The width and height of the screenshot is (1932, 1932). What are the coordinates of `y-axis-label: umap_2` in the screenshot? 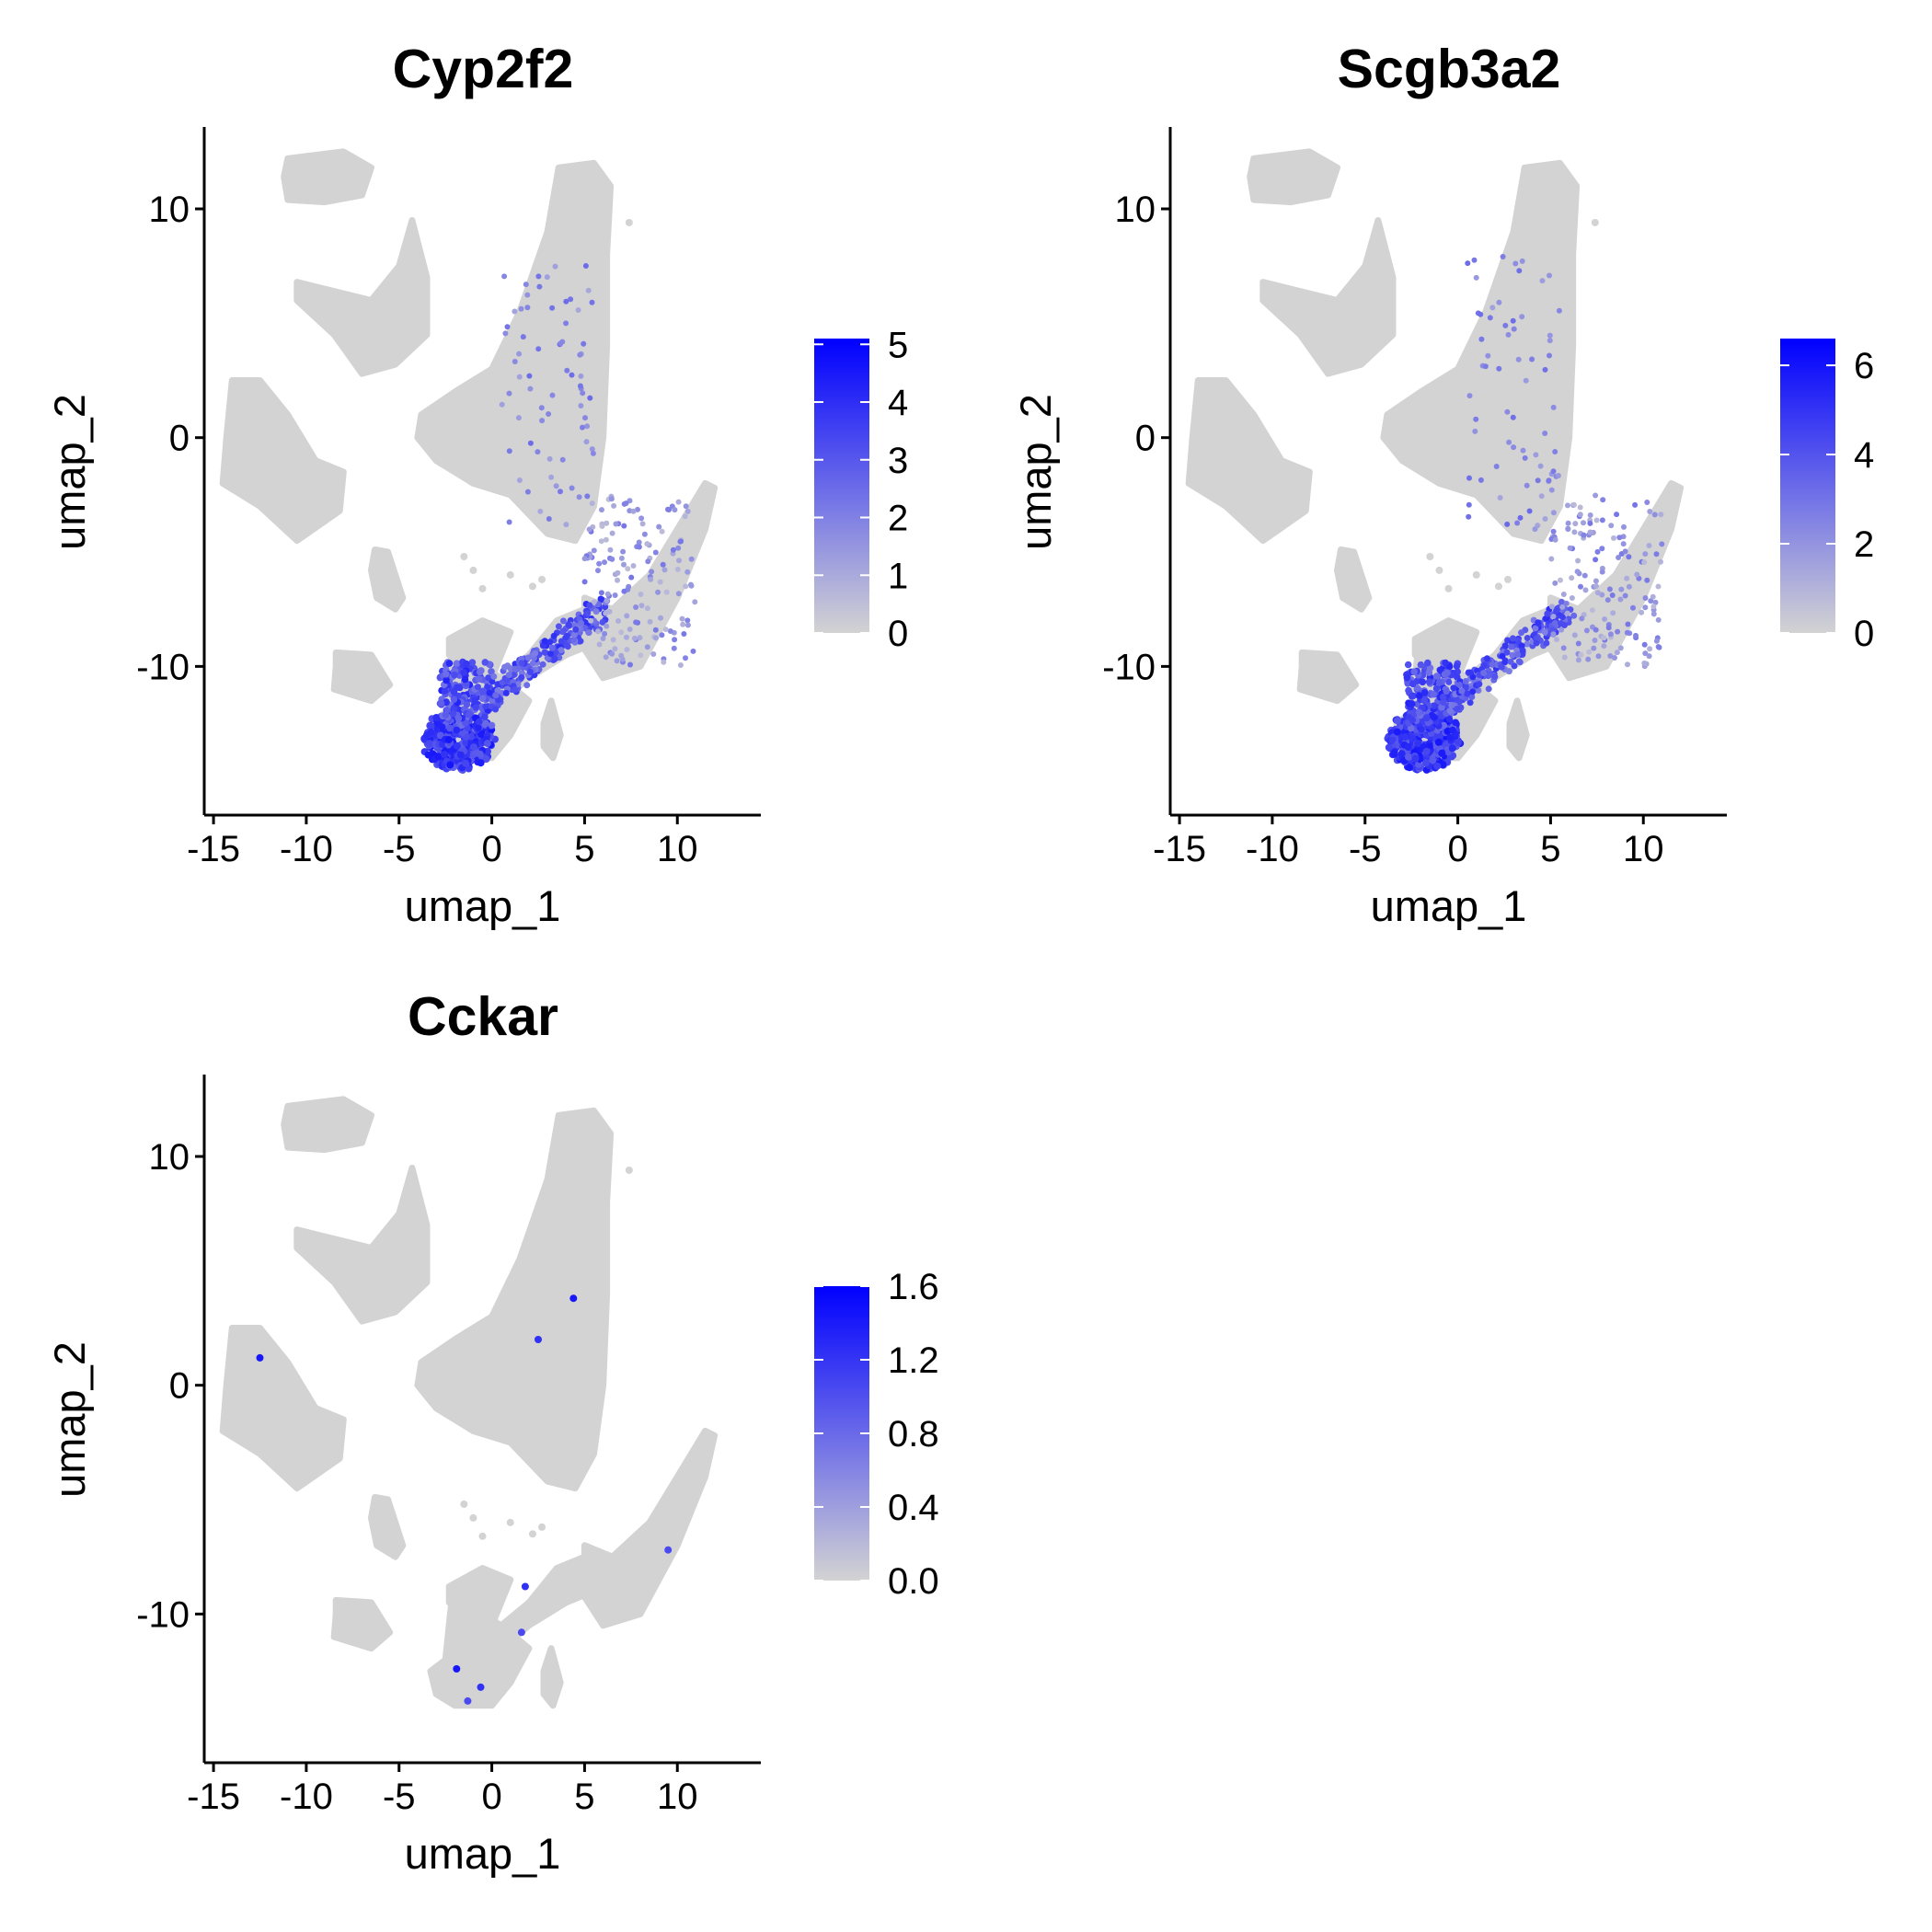 It's located at (69, 472).